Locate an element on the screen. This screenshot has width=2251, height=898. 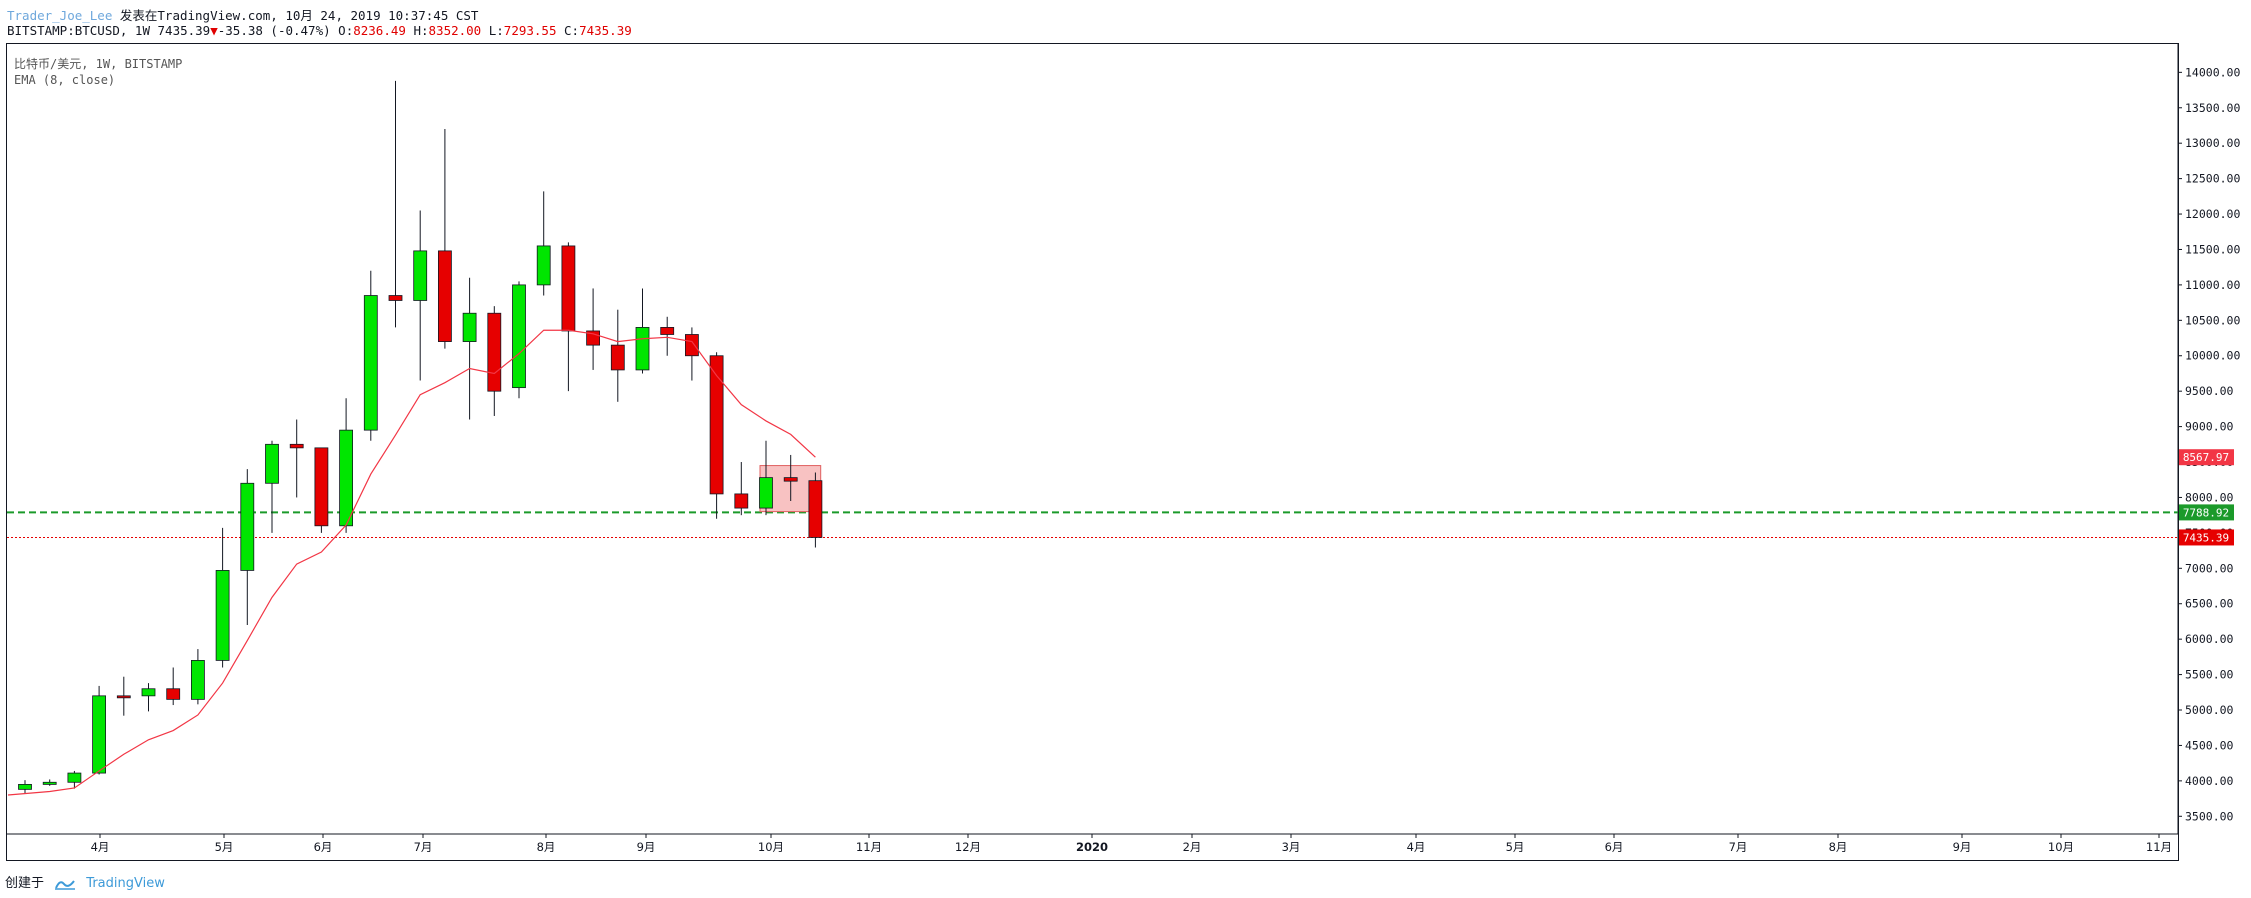
high-value: 8352.00 is located at coordinates (455, 30).